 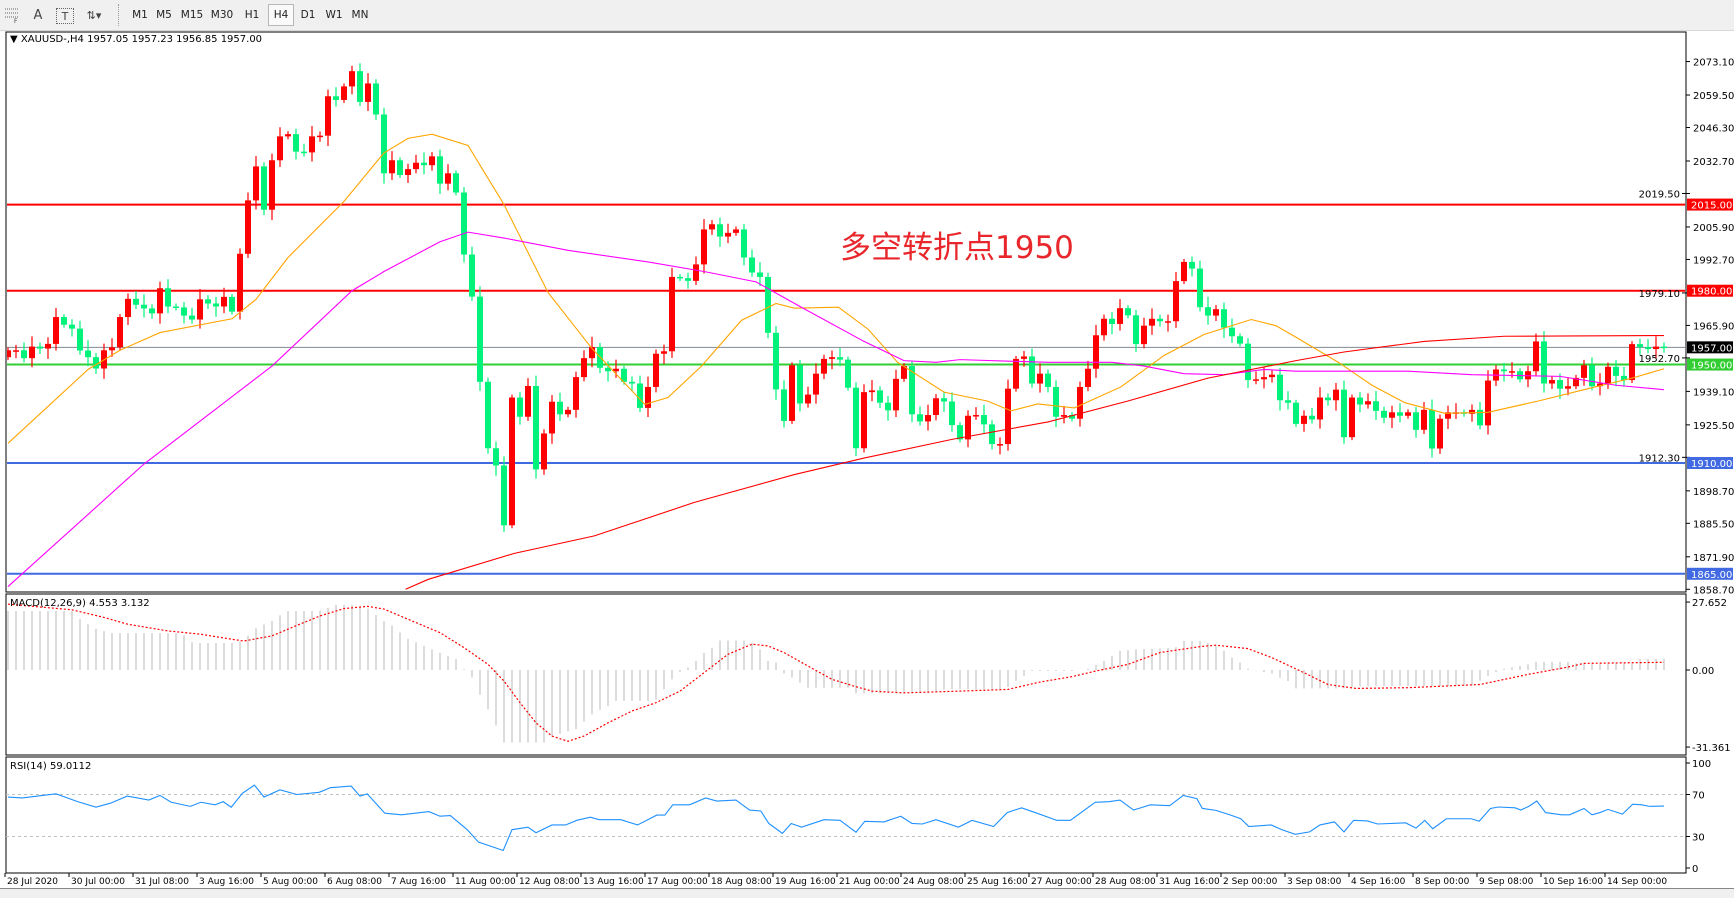 What do you see at coordinates (140, 15) in the screenshot?
I see `timeframe-m1: M1` at bounding box center [140, 15].